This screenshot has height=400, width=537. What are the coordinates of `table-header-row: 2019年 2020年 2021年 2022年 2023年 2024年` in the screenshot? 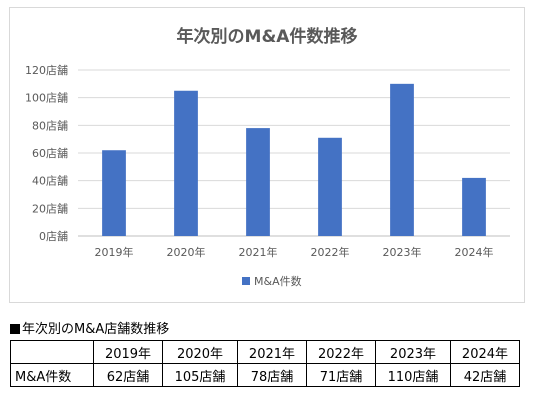 It's located at (265, 352).